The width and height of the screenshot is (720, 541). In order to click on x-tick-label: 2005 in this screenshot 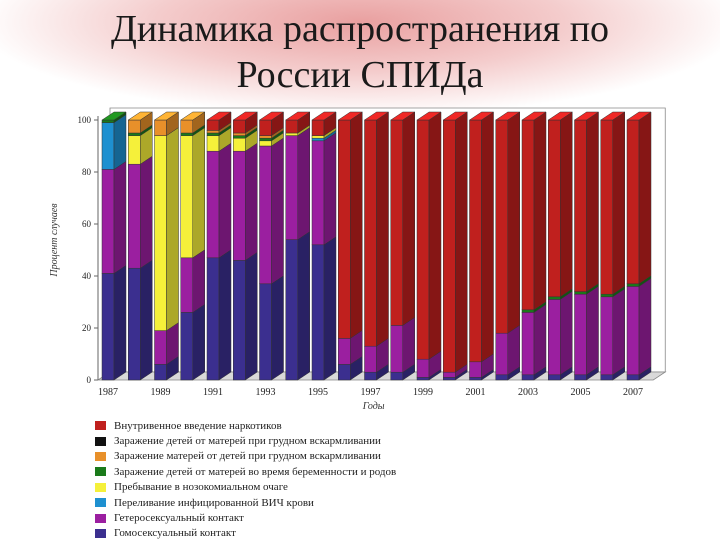, I will do `click(581, 392)`.